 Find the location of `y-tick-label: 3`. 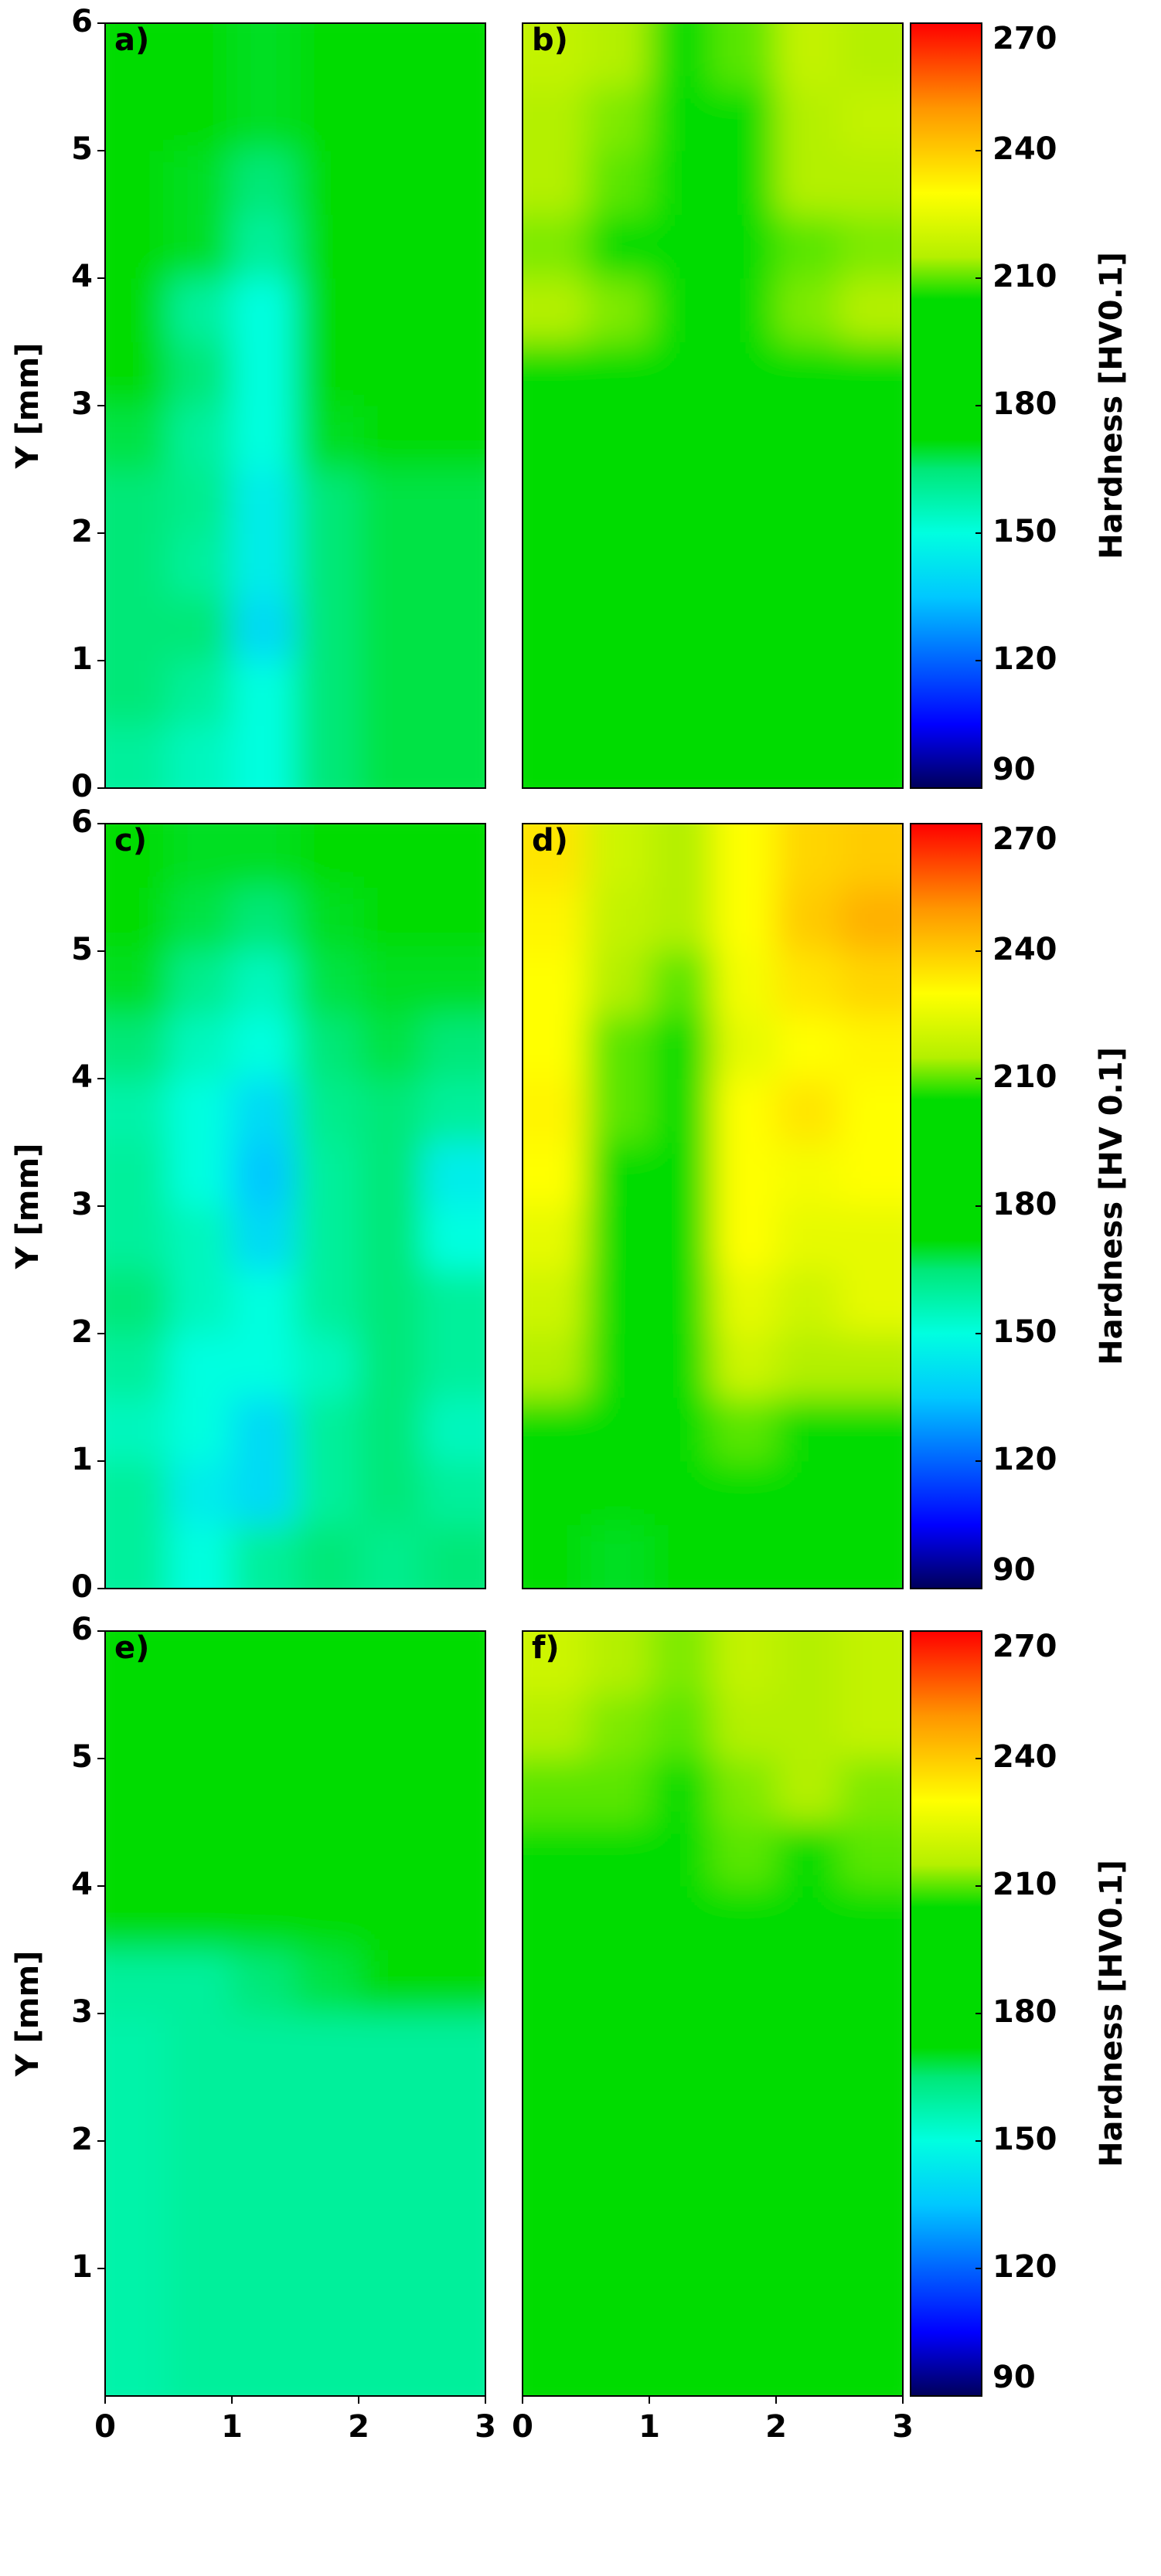

y-tick-label: 3 is located at coordinates (82, 2012).